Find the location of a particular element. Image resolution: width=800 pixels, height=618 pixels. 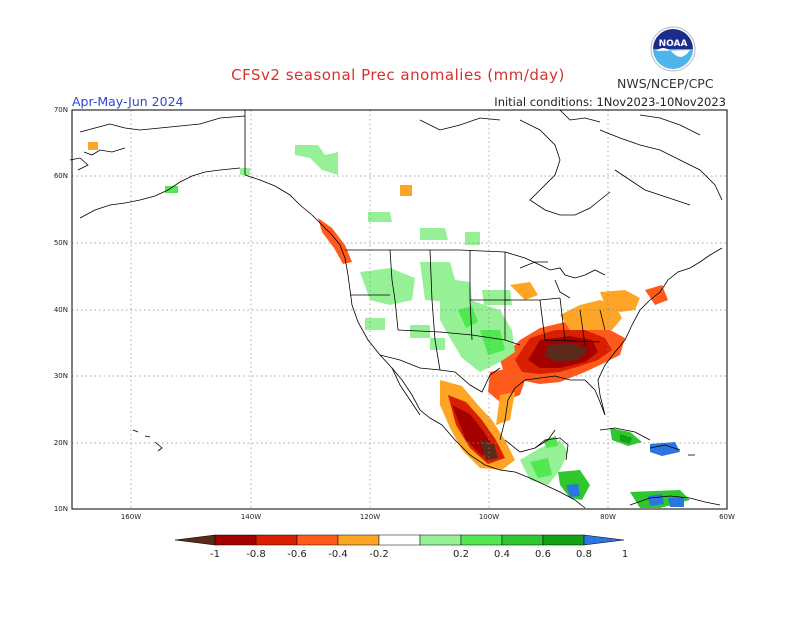

colorbar-label: -0.2 is located at coordinates (379, 554).